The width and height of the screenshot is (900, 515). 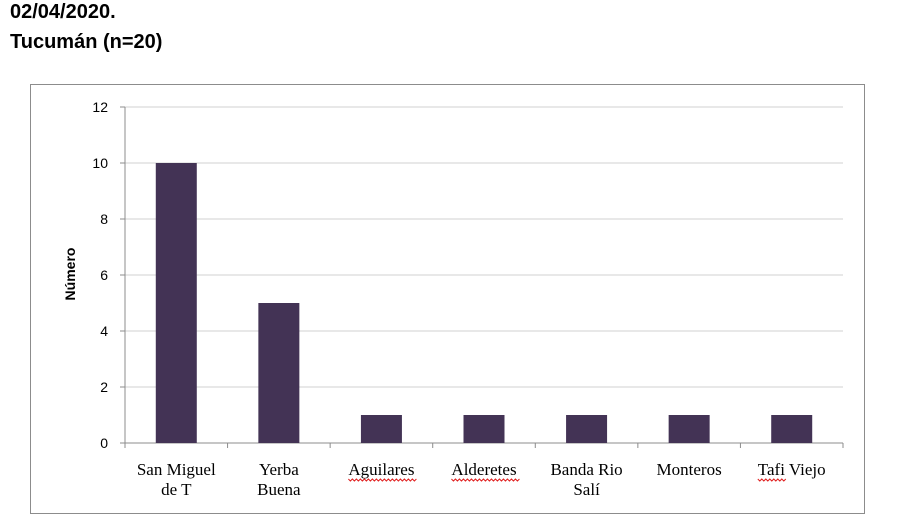 What do you see at coordinates (100, 107) in the screenshot?
I see `y-tick-label: 12` at bounding box center [100, 107].